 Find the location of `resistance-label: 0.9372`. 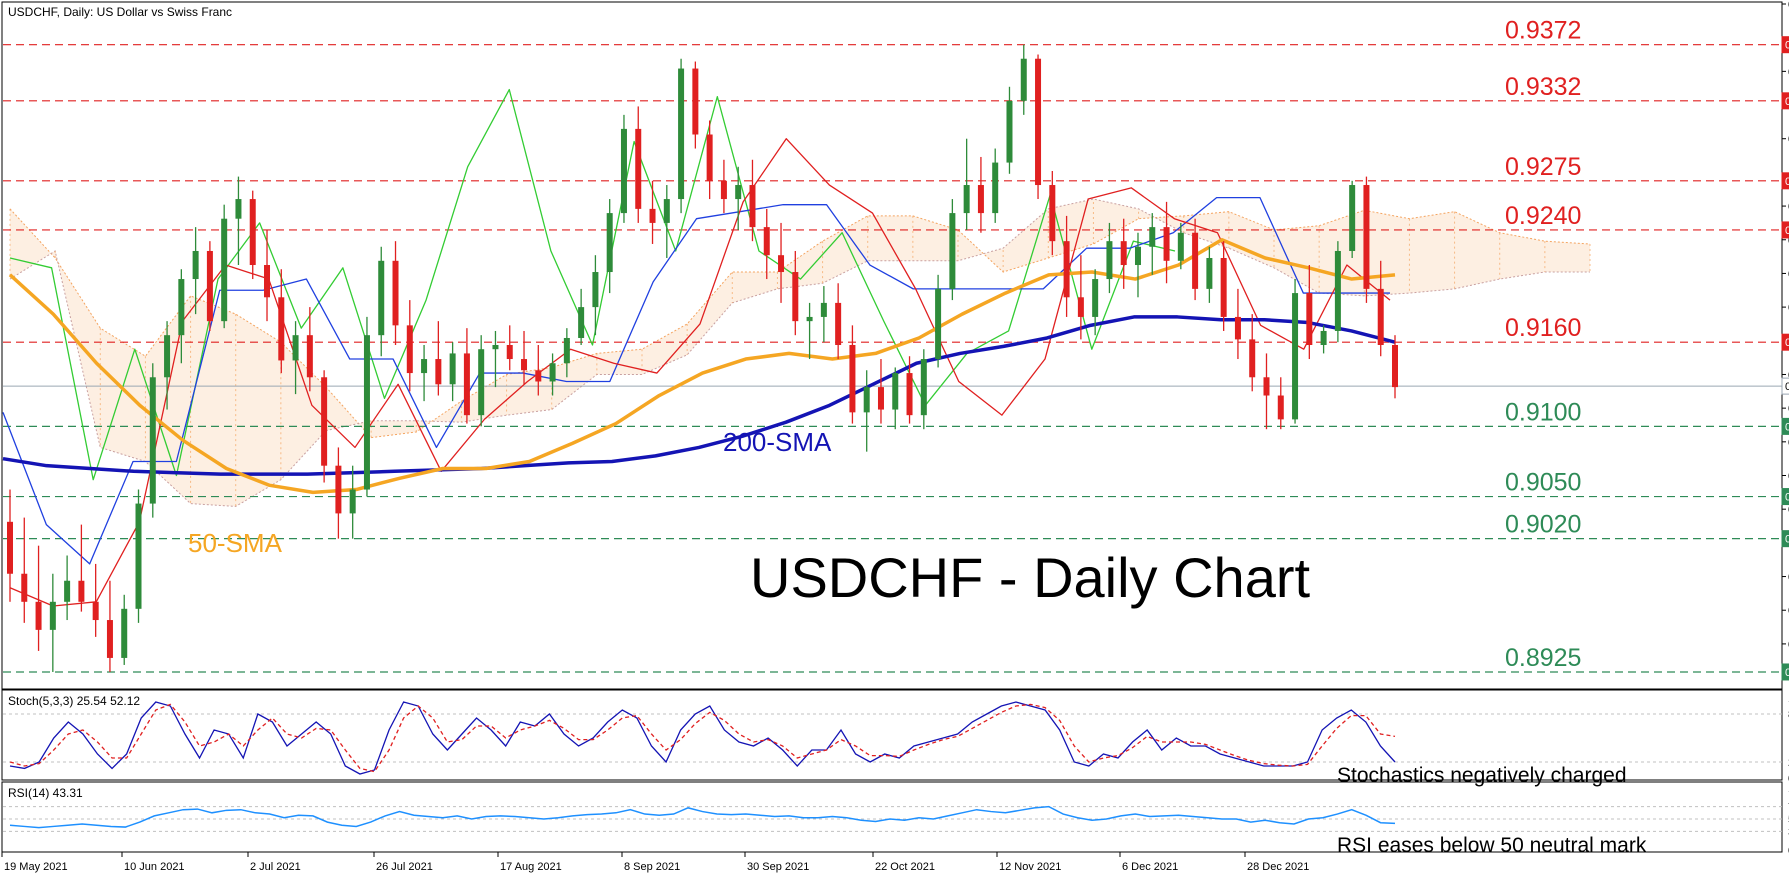

resistance-label: 0.9372 is located at coordinates (1543, 31).